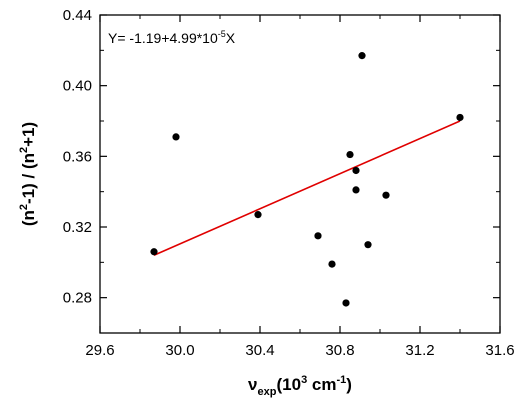 The image size is (522, 413). I want to click on x-tick-label: 31.6, so click(499, 350).